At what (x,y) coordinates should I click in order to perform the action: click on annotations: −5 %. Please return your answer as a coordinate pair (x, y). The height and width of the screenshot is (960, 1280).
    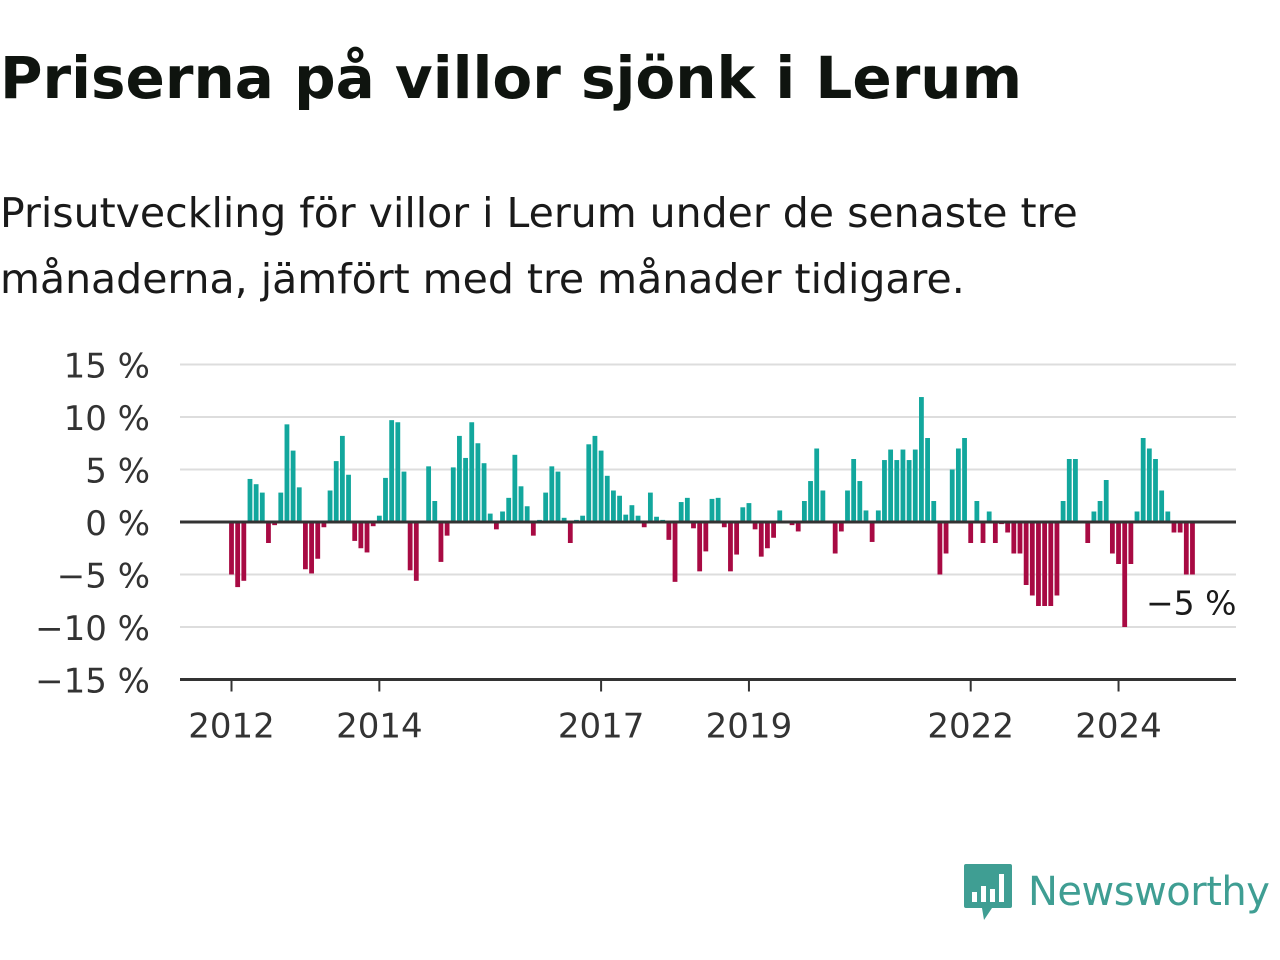
    Looking at the image, I should click on (1191, 603).